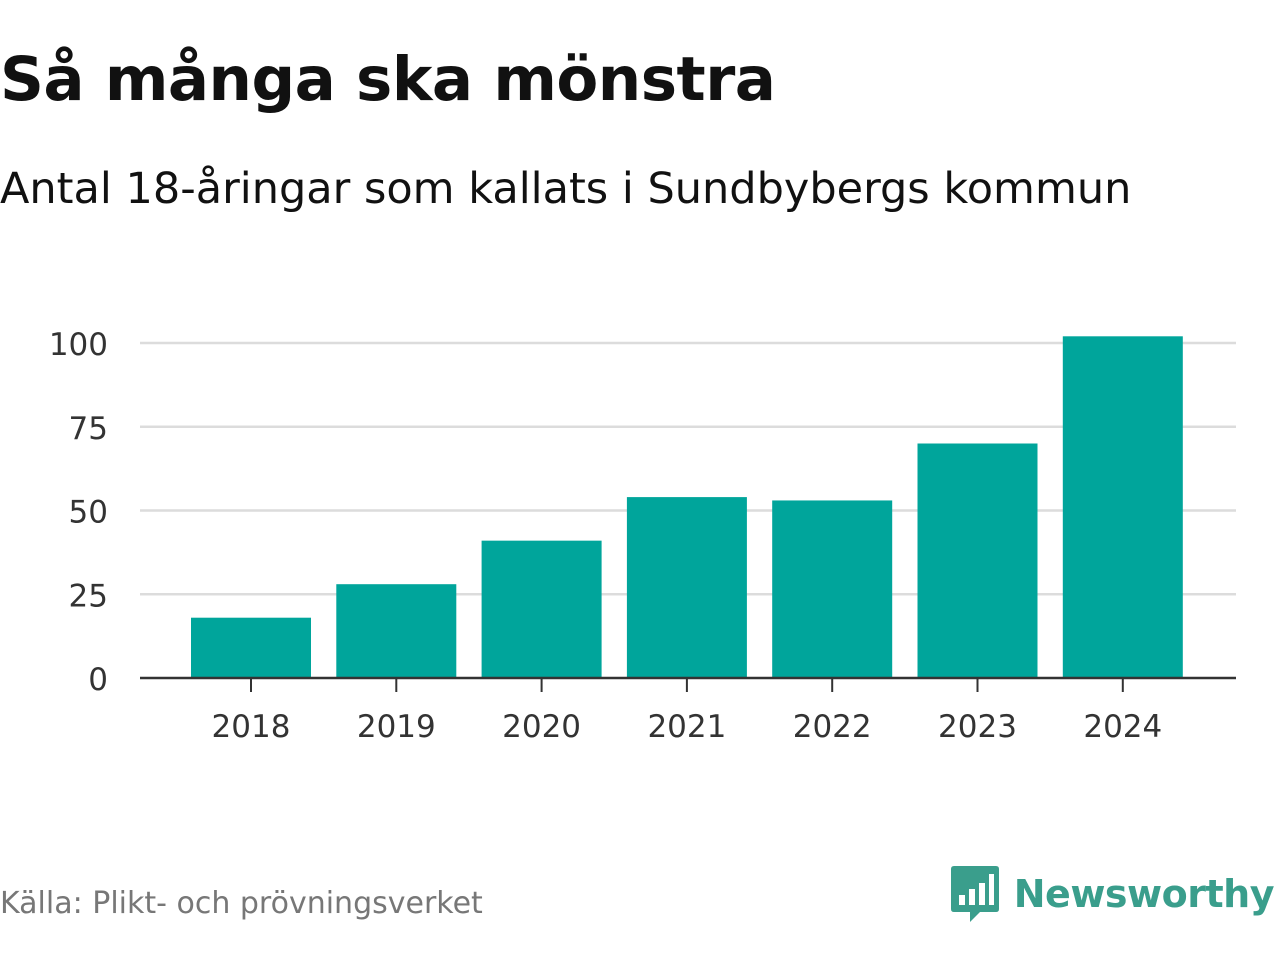 The height and width of the screenshot is (960, 1280). What do you see at coordinates (396, 727) in the screenshot?
I see `x-tick-label: 2019` at bounding box center [396, 727].